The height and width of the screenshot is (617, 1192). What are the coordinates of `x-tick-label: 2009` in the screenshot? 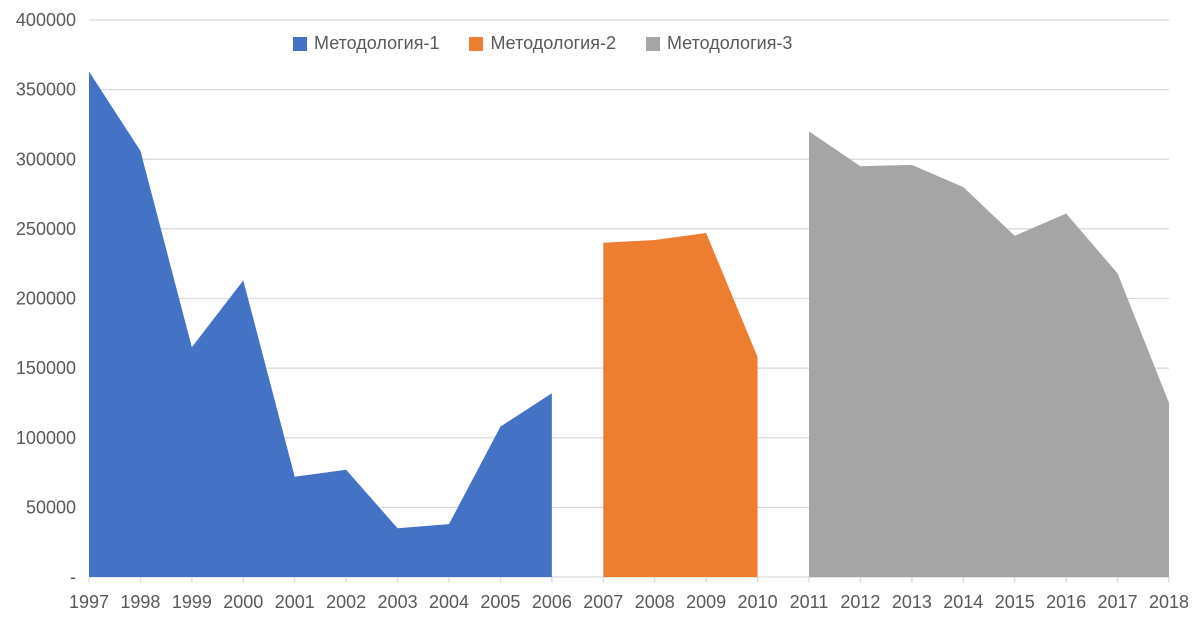 It's located at (706, 602).